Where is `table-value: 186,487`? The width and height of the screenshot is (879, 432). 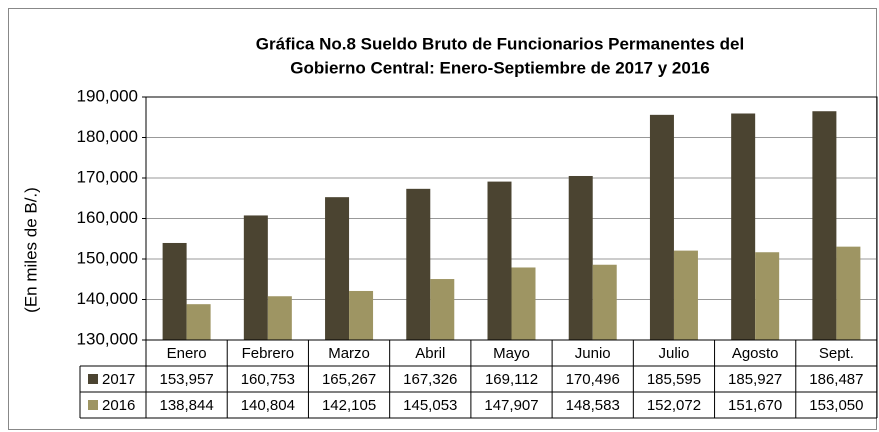
table-value: 186,487 is located at coordinates (836, 379).